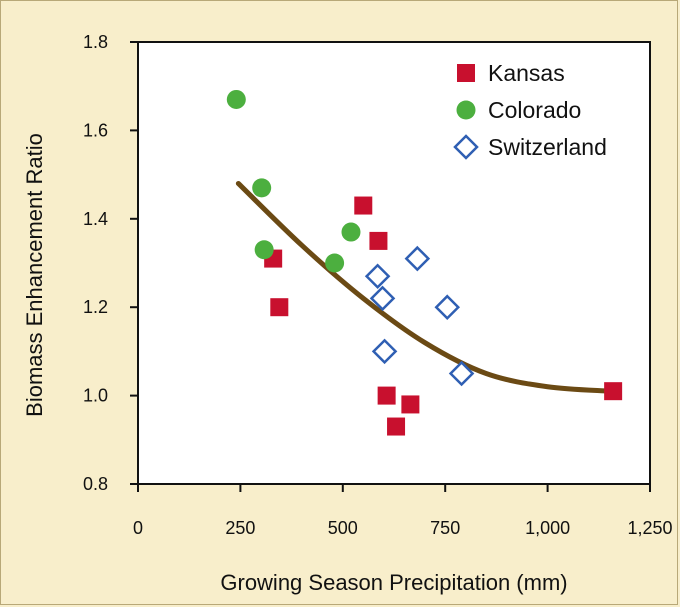  What do you see at coordinates (466, 110) in the screenshot?
I see `legend-colorado-marker` at bounding box center [466, 110].